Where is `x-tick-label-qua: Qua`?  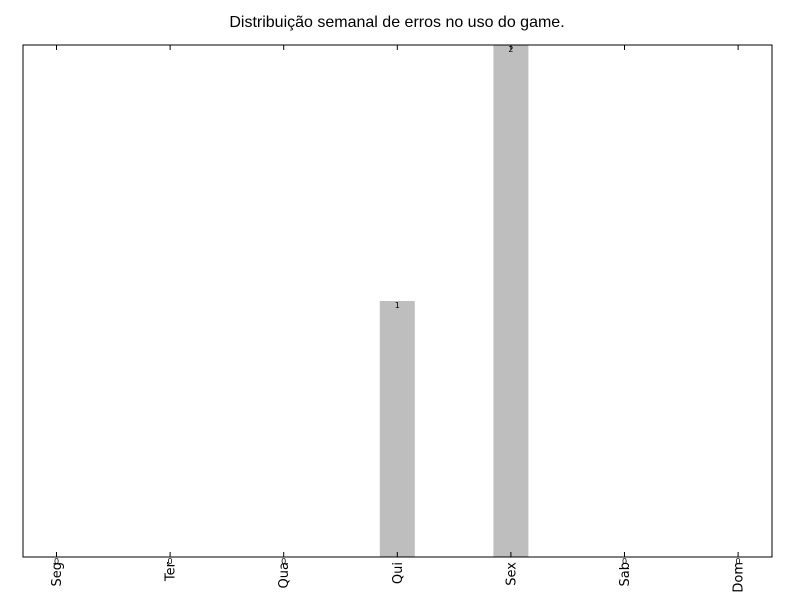
x-tick-label-qua: Qua is located at coordinates (284, 575).